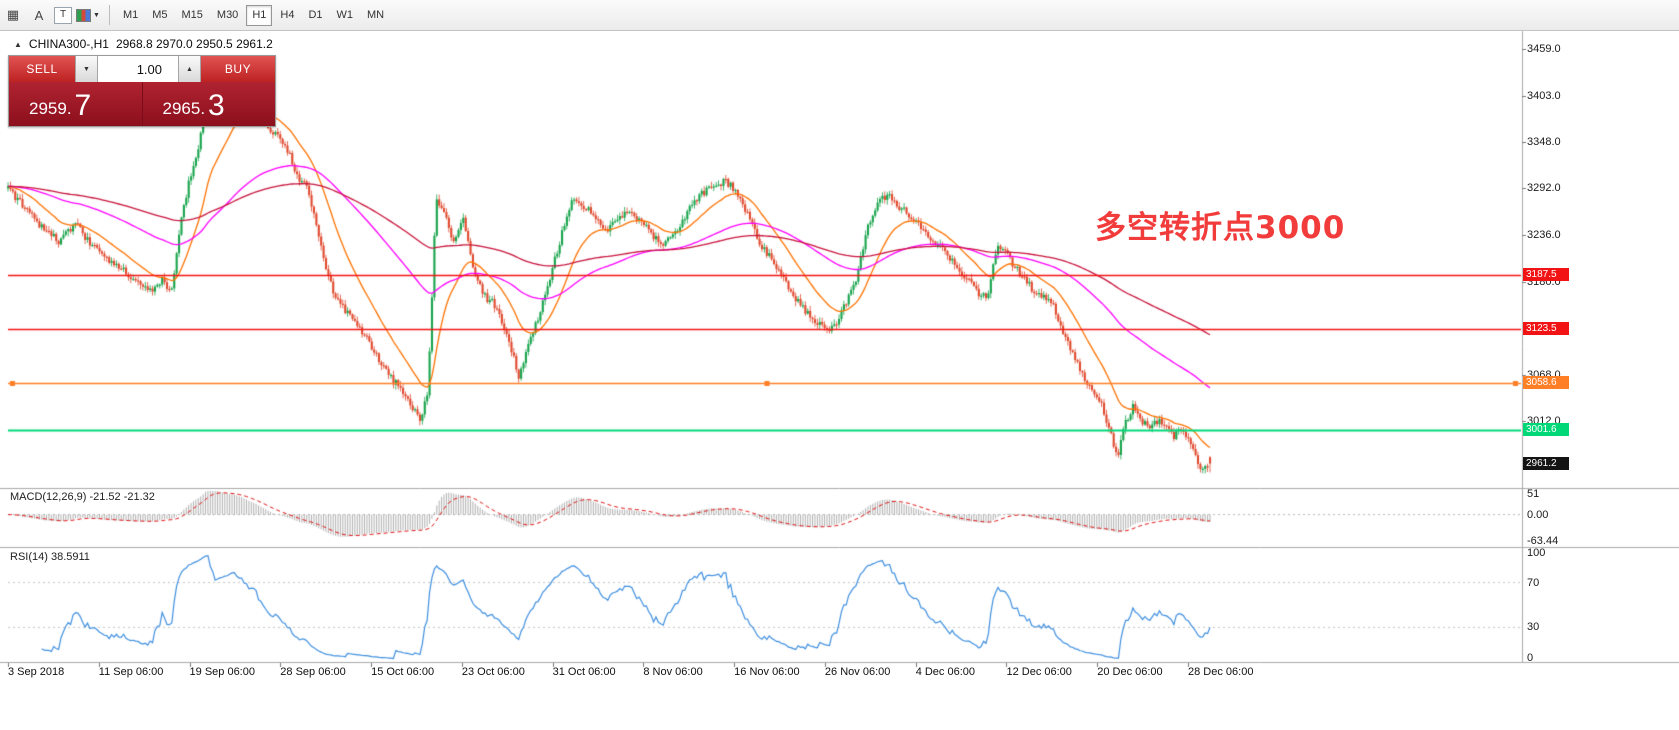 This screenshot has height=730, width=1679. Describe the element at coordinates (184, 108) in the screenshot. I see `buy-price-small: 2965.` at that location.